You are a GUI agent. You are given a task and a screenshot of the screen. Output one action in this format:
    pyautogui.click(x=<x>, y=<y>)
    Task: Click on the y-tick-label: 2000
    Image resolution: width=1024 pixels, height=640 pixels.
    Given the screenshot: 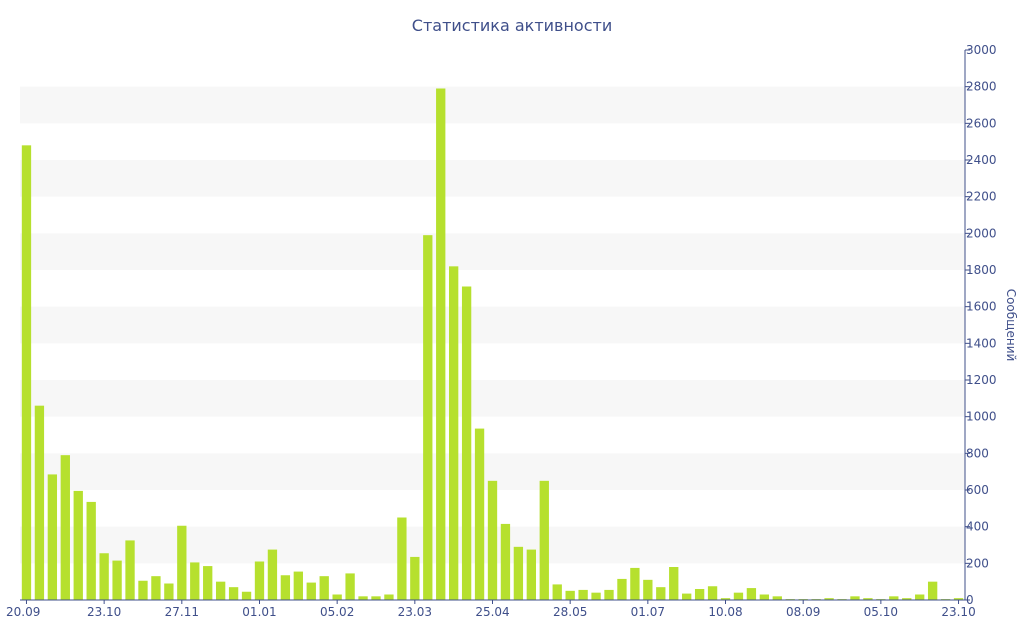 What is the action you would take?
    pyautogui.click(x=981, y=233)
    